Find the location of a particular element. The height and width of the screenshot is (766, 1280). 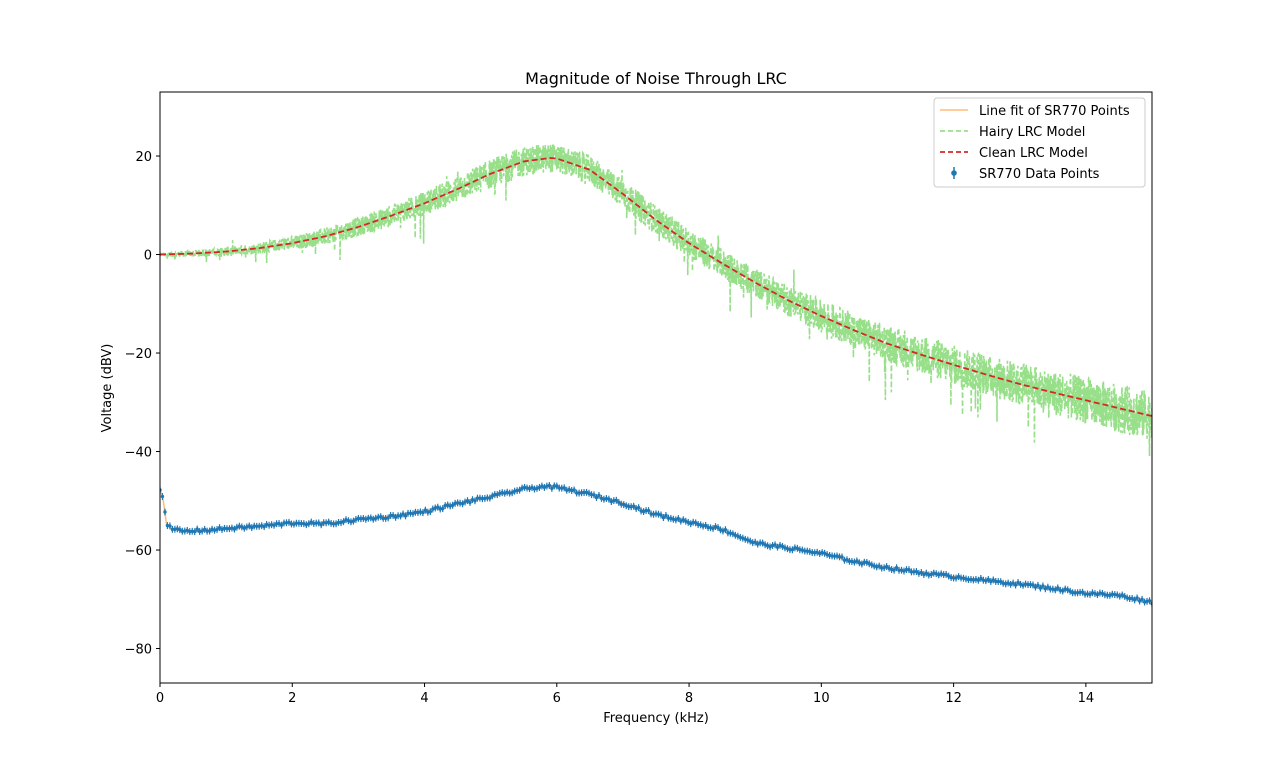

x-tick-label: 10 is located at coordinates (821, 698).